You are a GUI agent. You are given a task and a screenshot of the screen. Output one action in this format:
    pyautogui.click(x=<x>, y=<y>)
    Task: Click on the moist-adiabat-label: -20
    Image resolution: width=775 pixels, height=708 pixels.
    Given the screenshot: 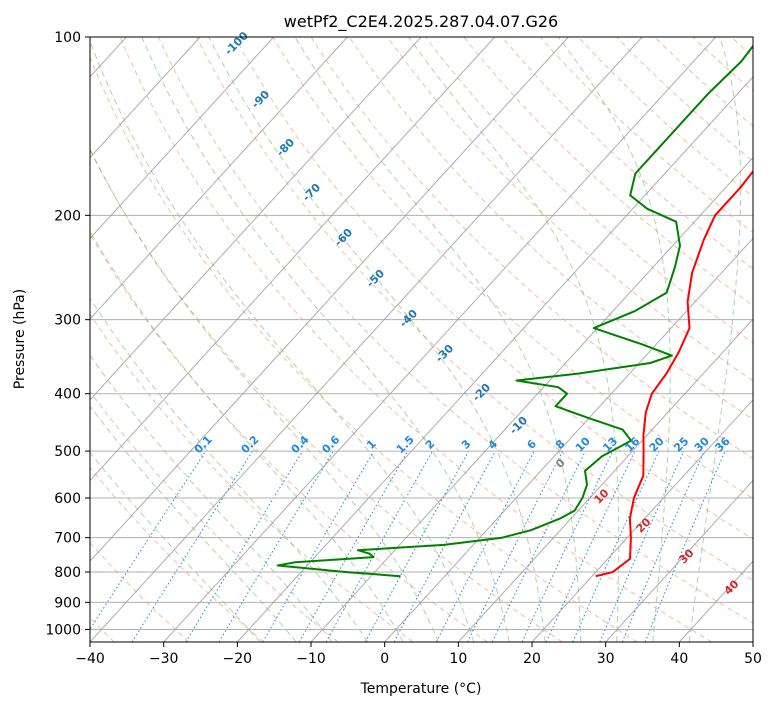 What is the action you would take?
    pyautogui.click(x=481, y=392)
    